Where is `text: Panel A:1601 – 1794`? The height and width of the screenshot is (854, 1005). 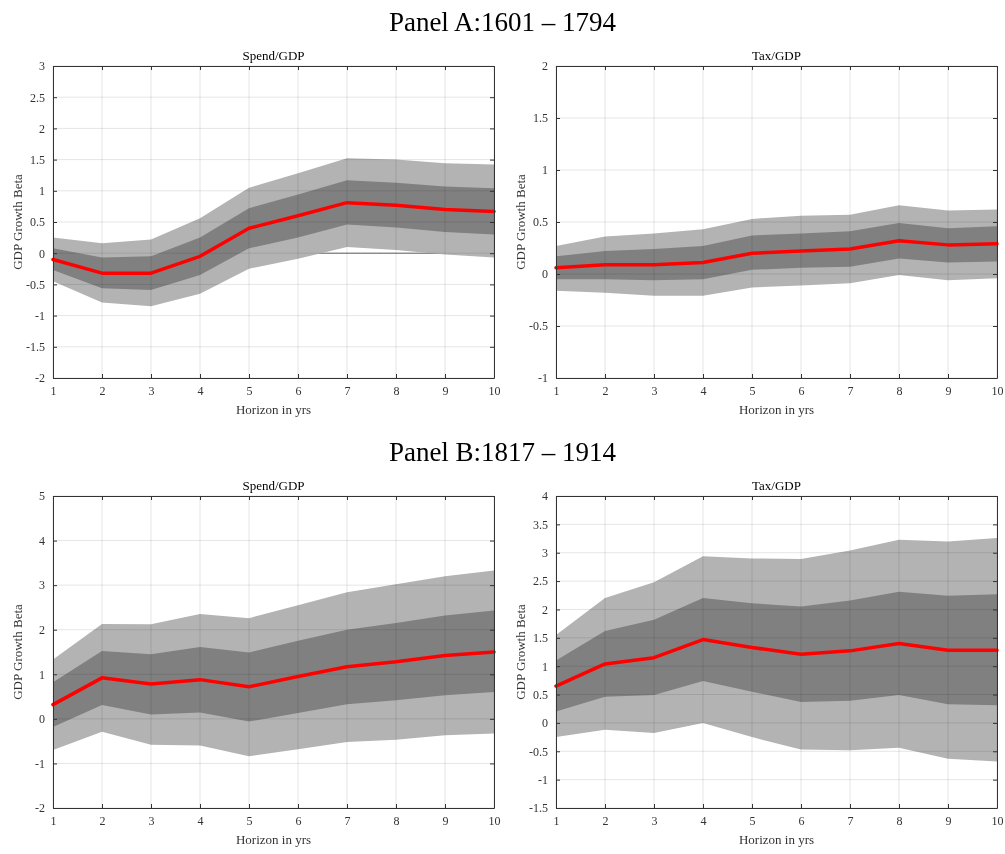 text: Panel A:1601 – 1794 is located at coordinates (502, 22).